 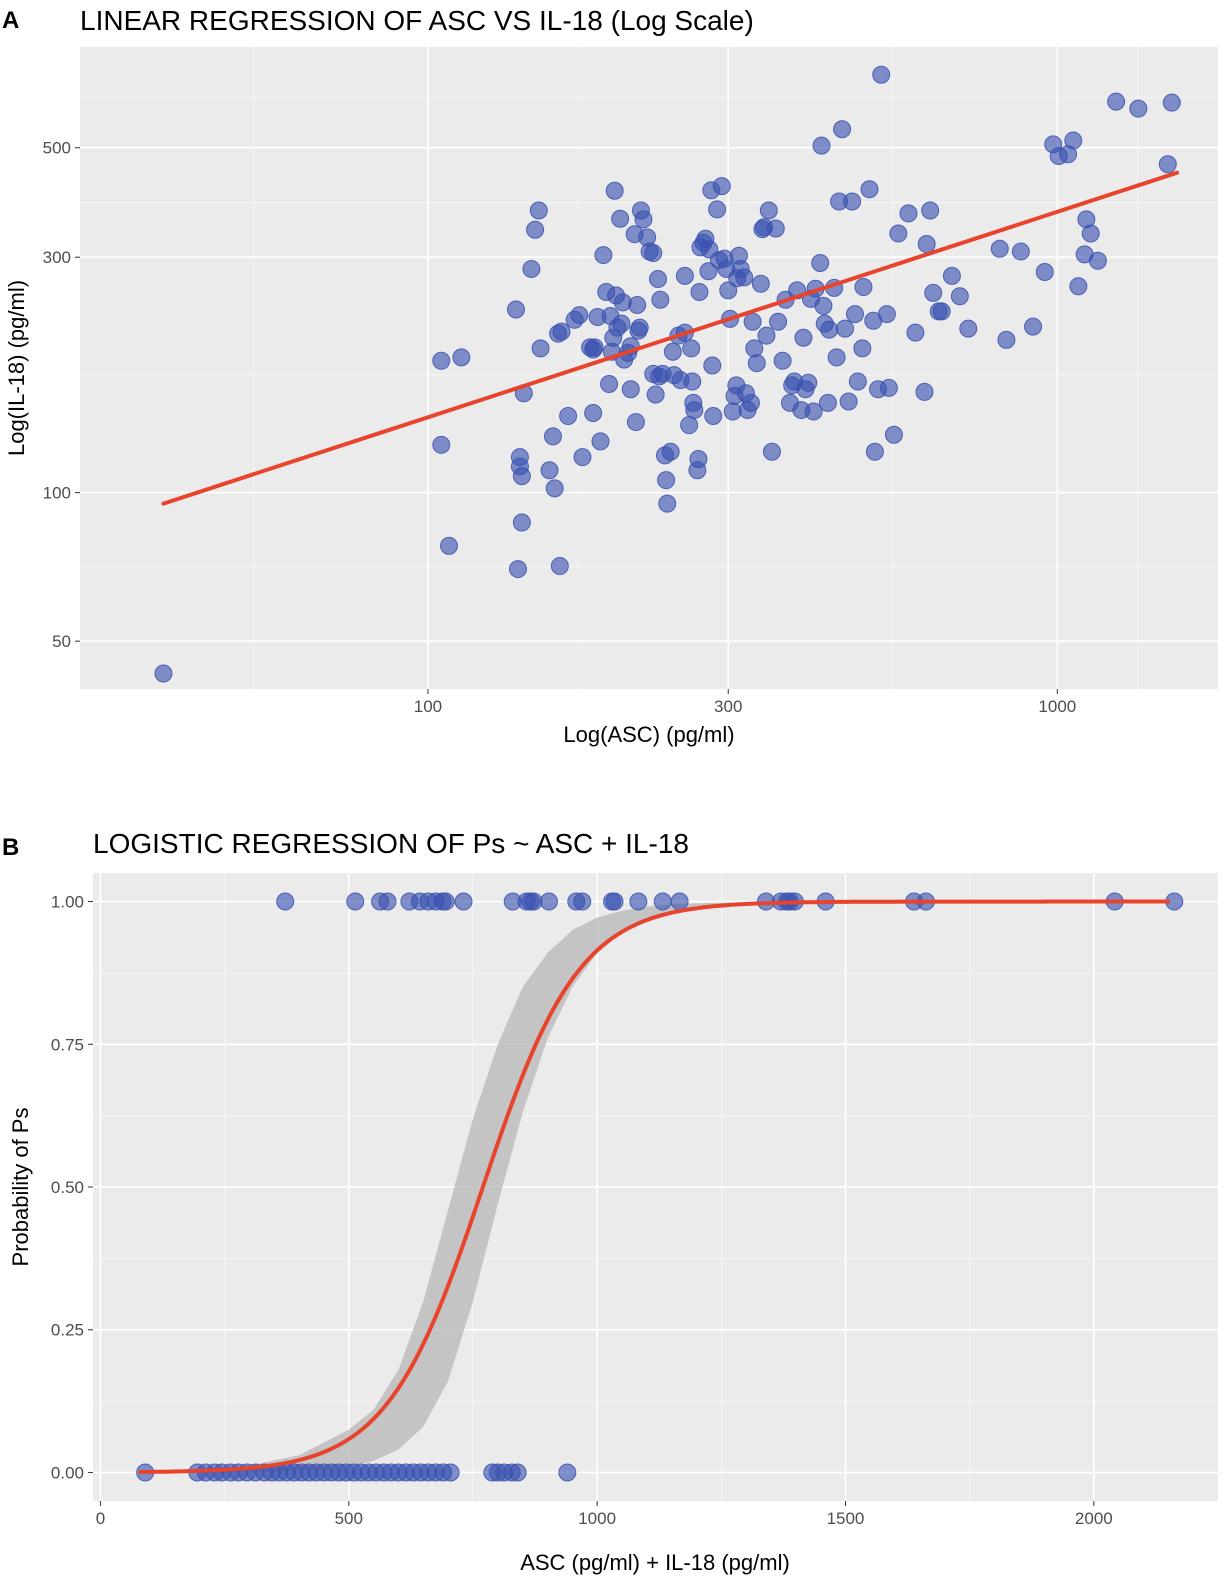 What do you see at coordinates (57, 148) in the screenshot?
I see `panel-a-y-tick-label: 500` at bounding box center [57, 148].